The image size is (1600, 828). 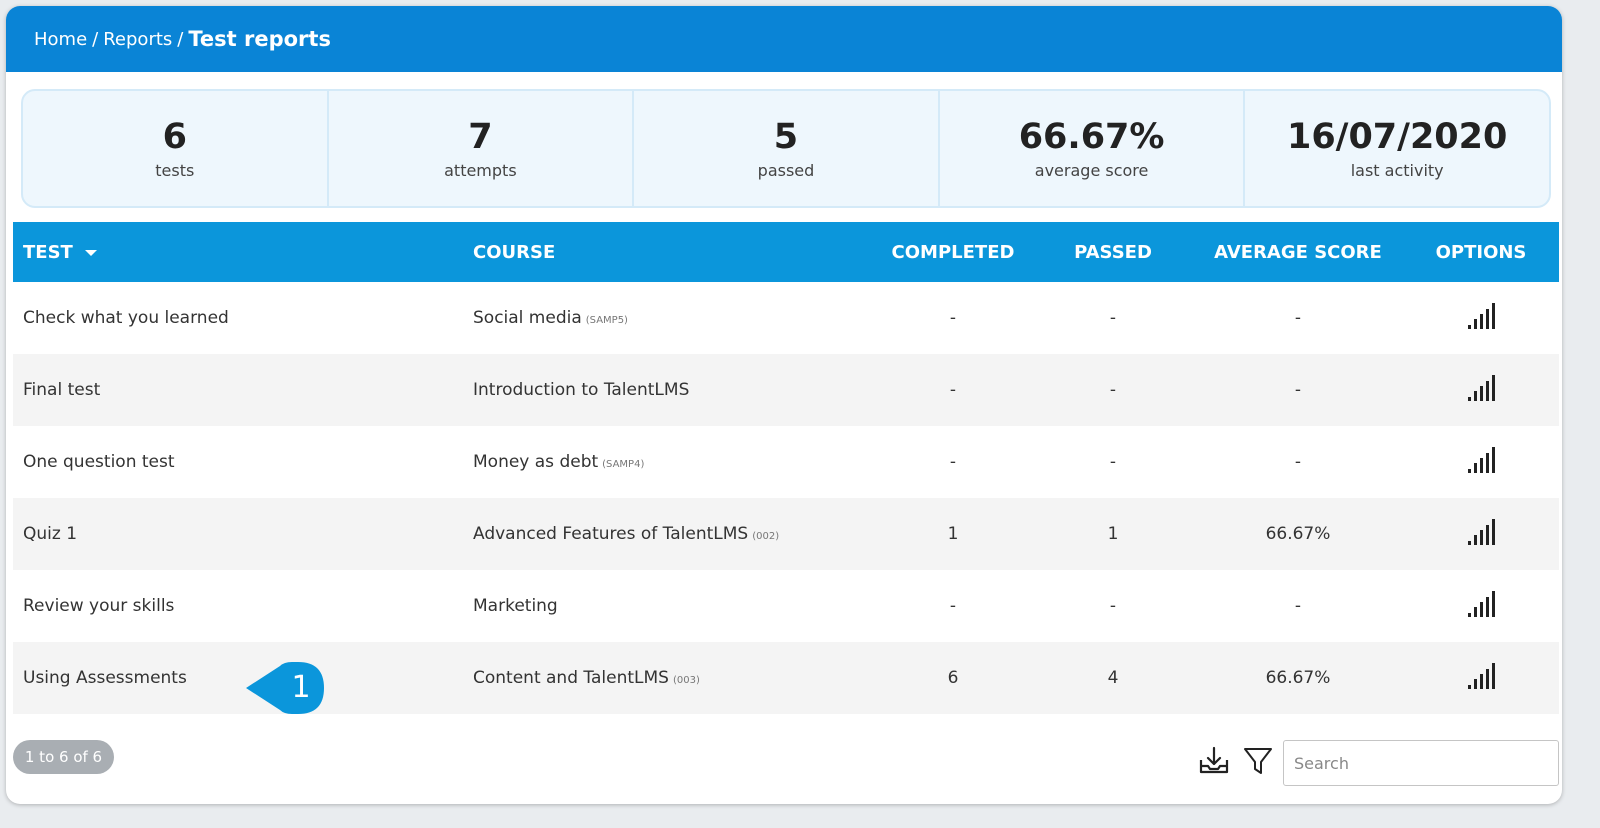 I want to click on callout-number: 1, so click(x=301, y=687).